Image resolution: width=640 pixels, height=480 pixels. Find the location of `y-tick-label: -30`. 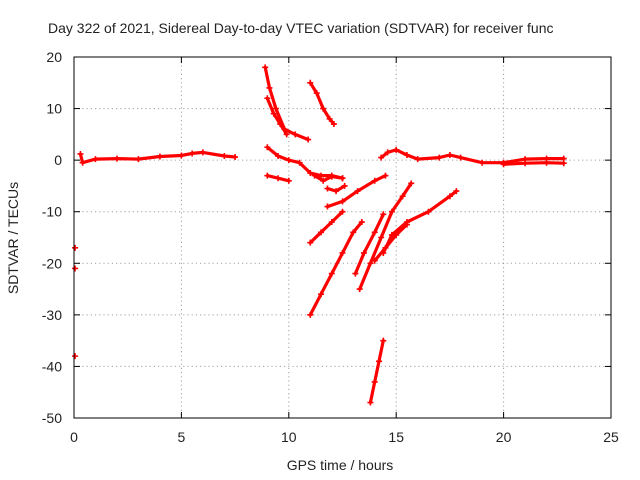

y-tick-label: -30 is located at coordinates (52, 315).